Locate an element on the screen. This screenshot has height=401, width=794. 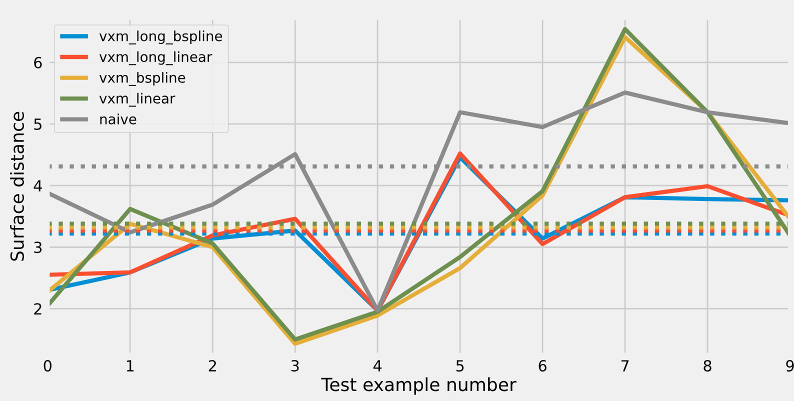
x-tick-label: 8 is located at coordinates (708, 366).